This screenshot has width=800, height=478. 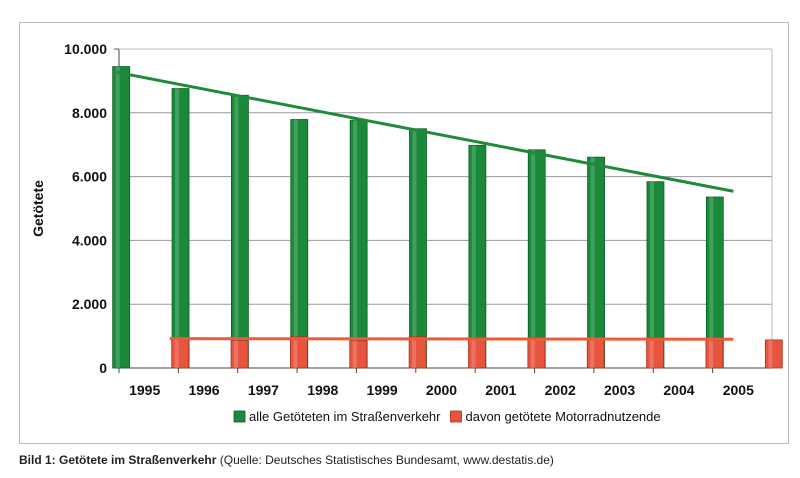 I want to click on x-tick-label: 2005, so click(x=738, y=390).